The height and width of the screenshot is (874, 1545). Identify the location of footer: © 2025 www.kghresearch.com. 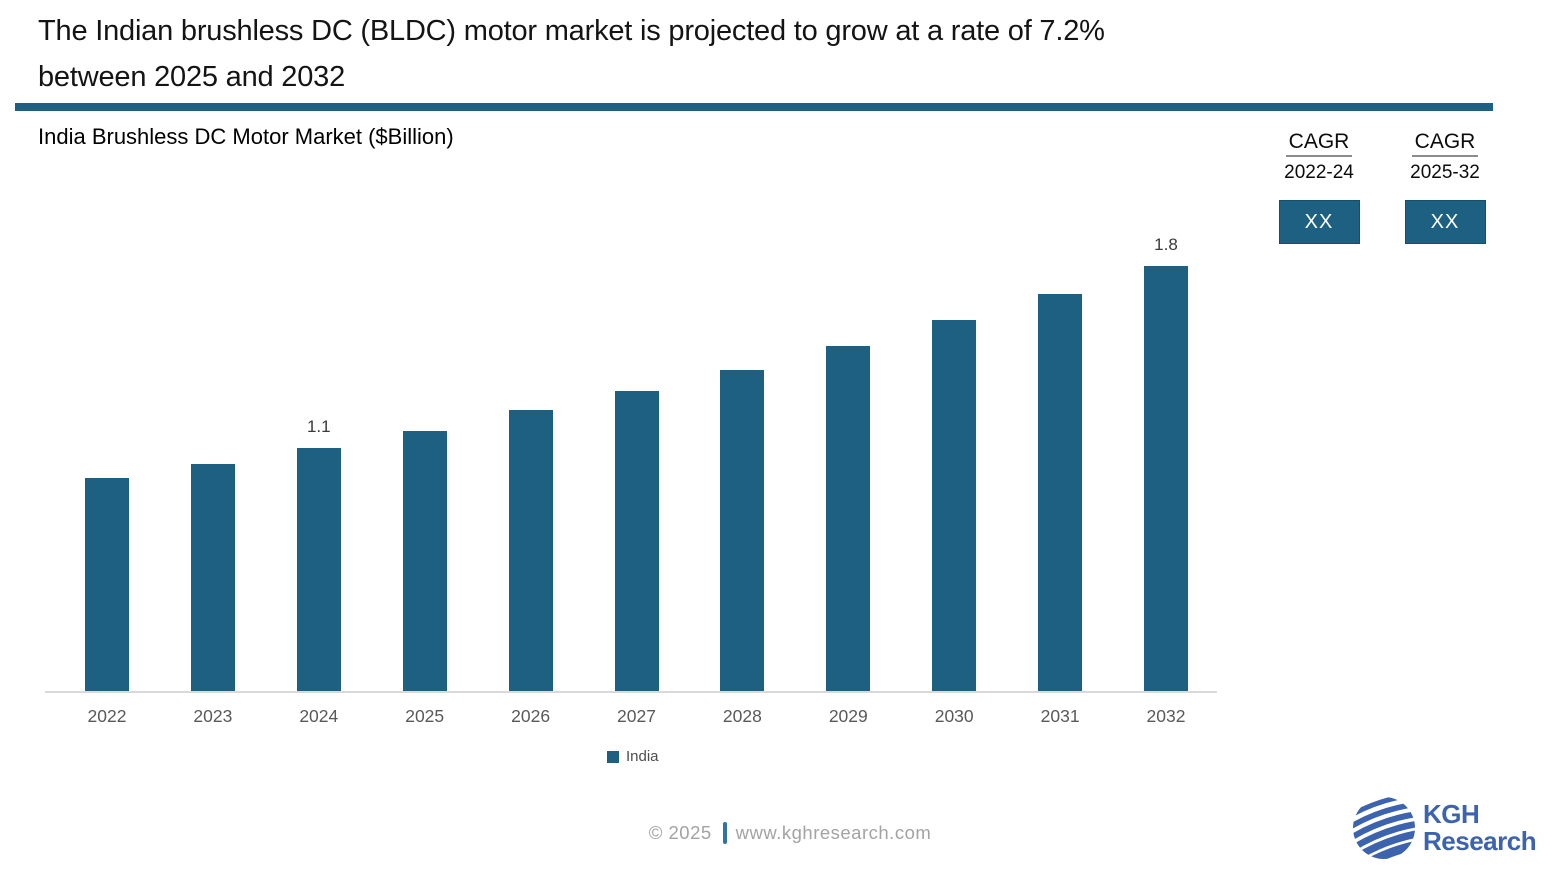
(790, 833).